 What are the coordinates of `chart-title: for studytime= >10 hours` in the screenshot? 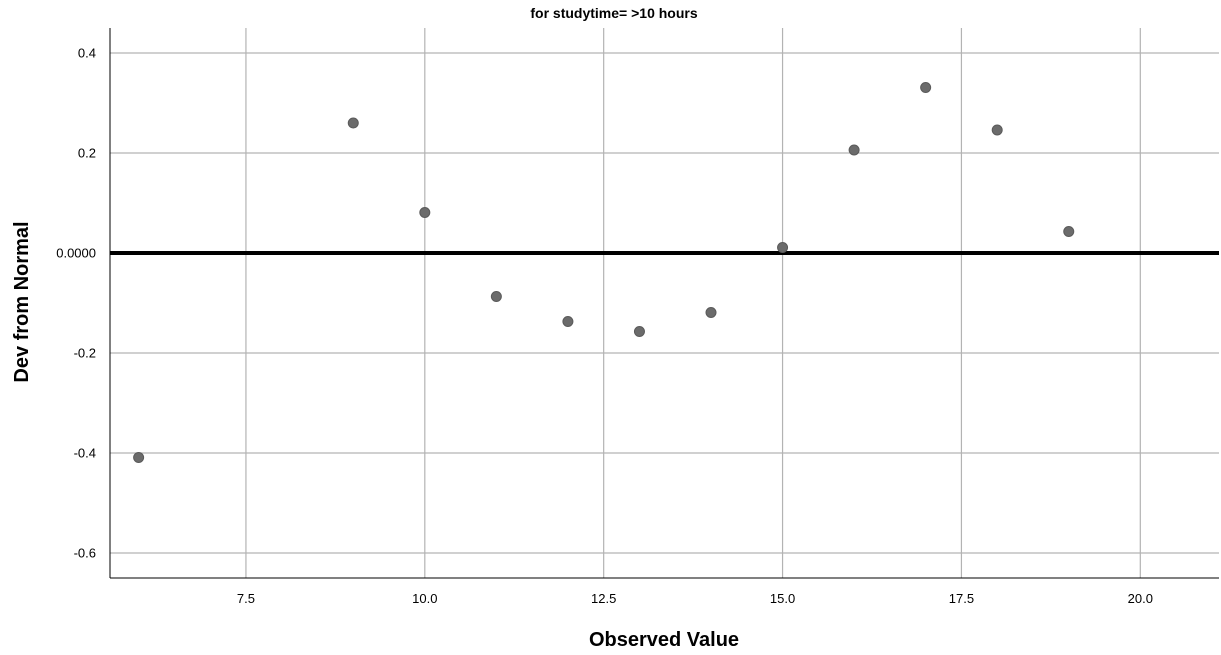 It's located at (613, 13).